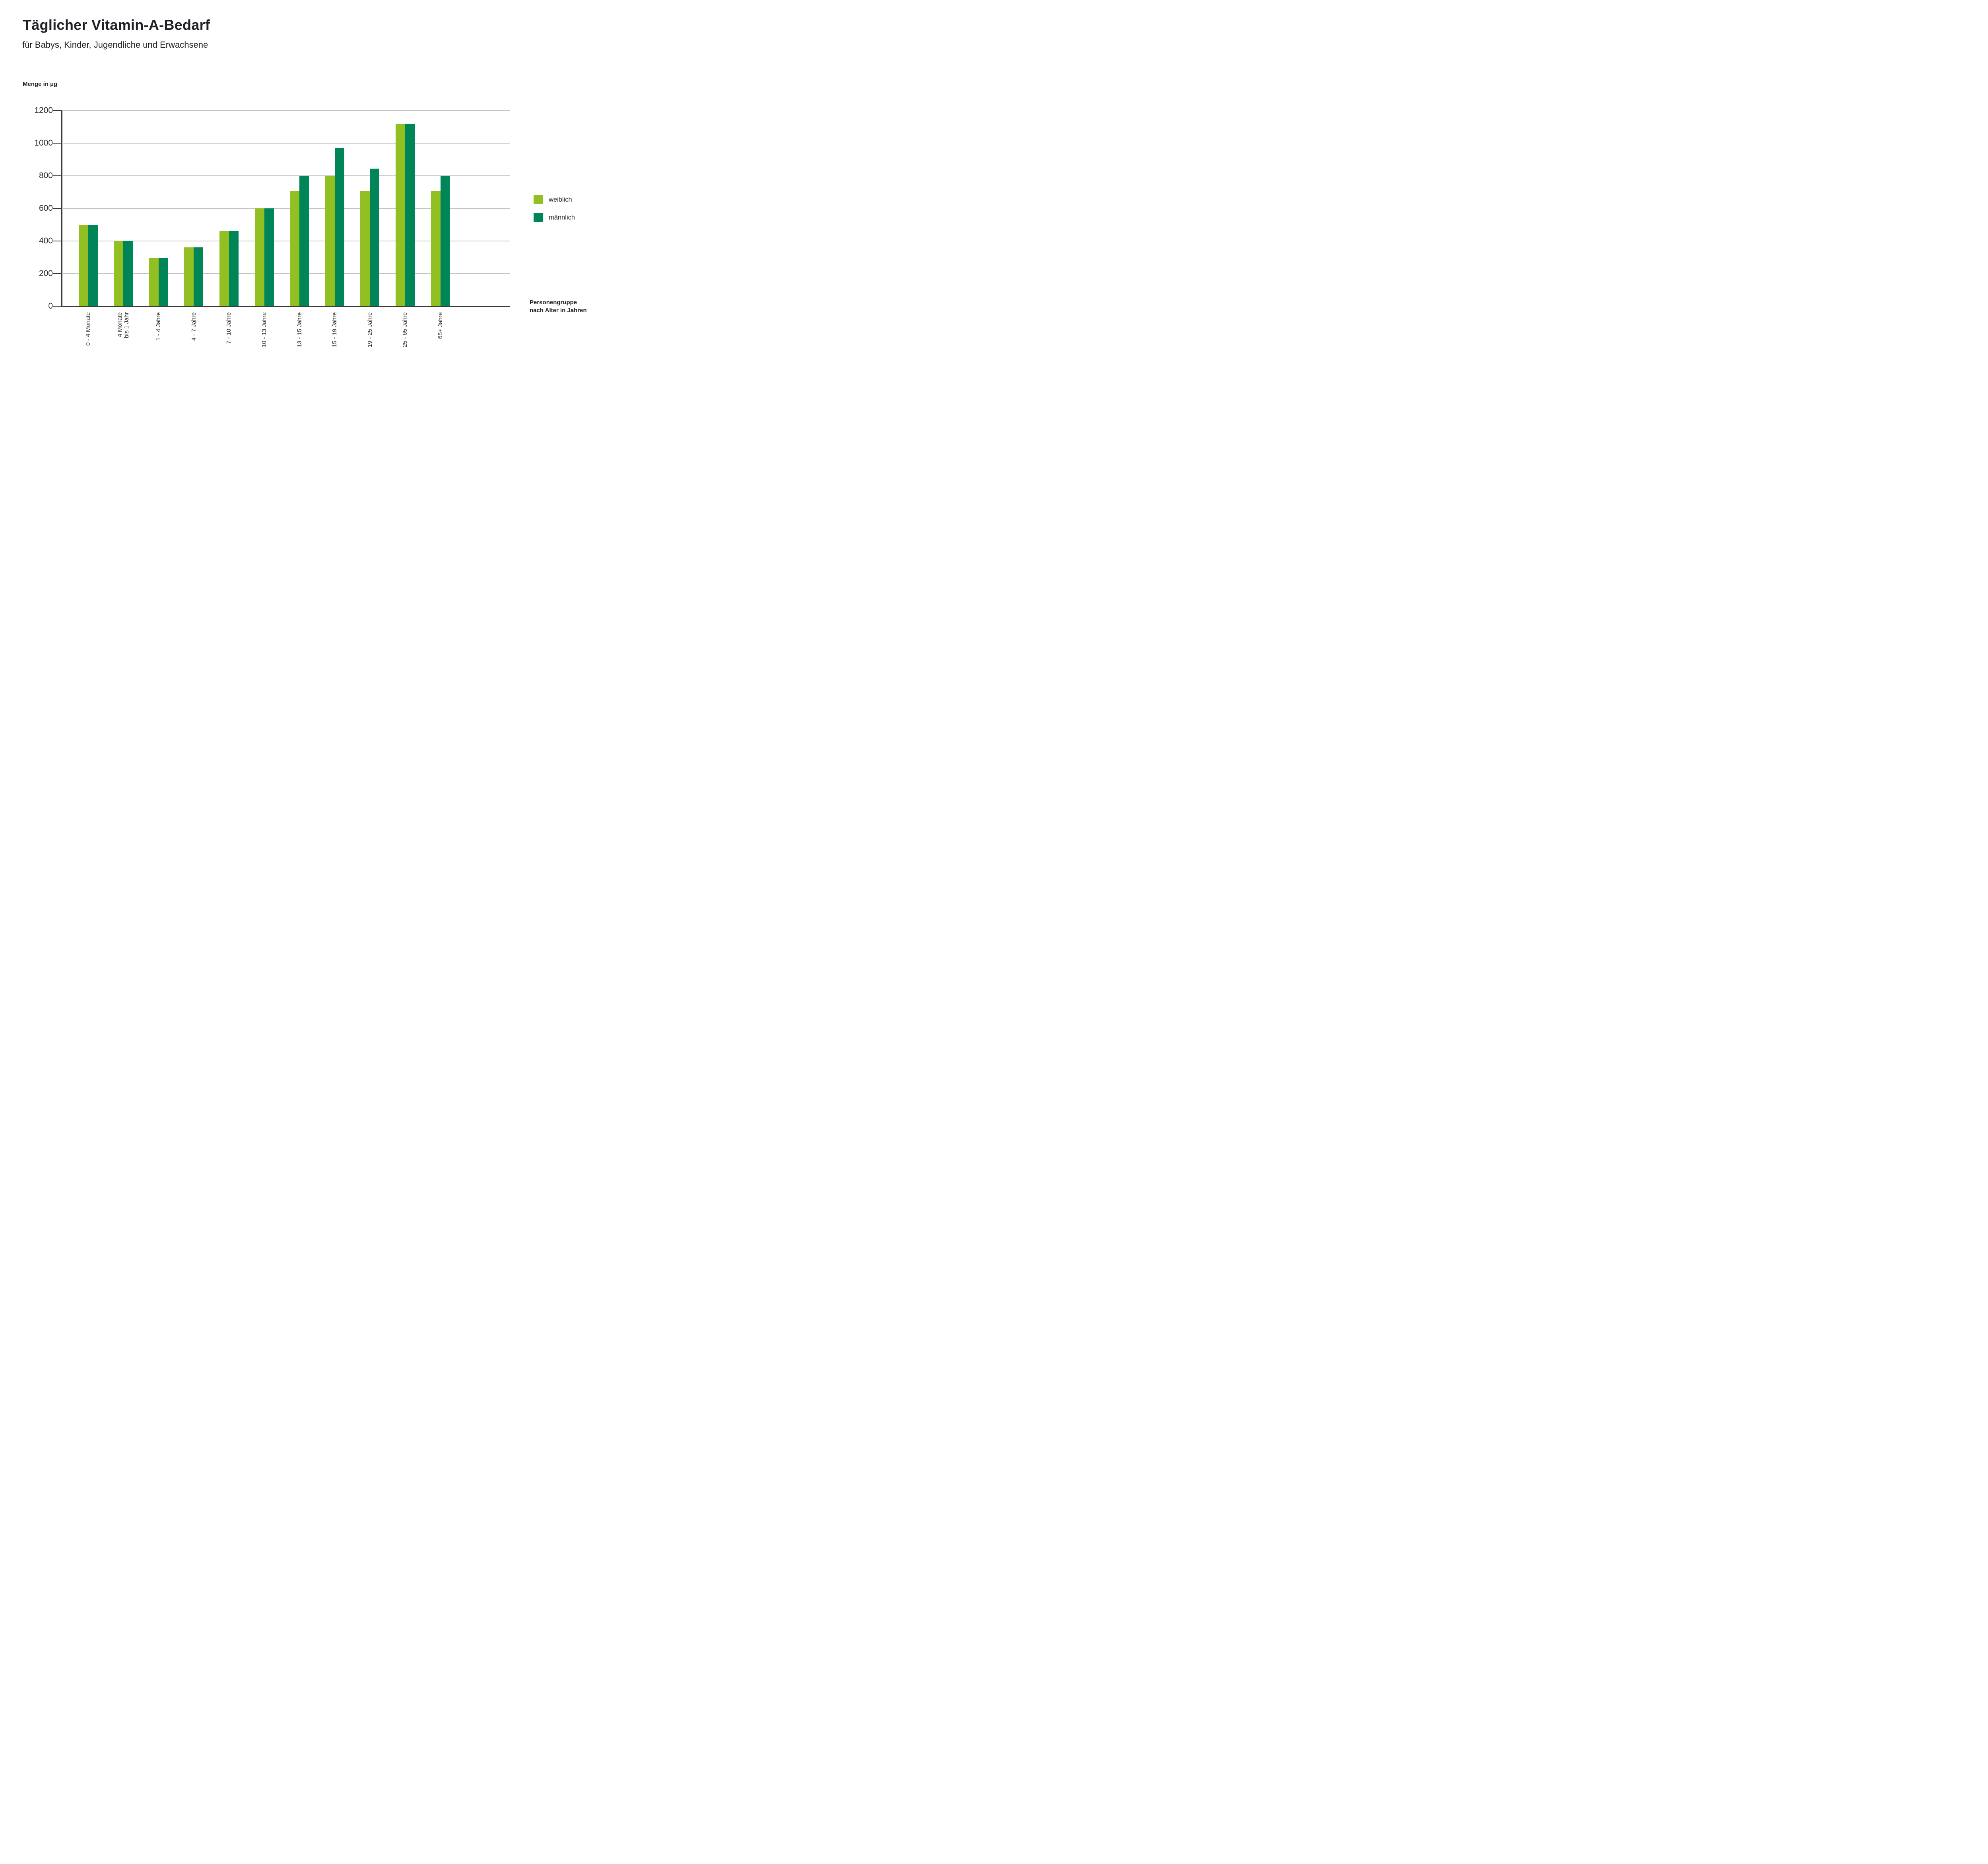 This screenshot has height=1864, width=1988. Describe the element at coordinates (369, 330) in the screenshot. I see `x-tick-label-line: 19 - 25 Jahre` at that location.